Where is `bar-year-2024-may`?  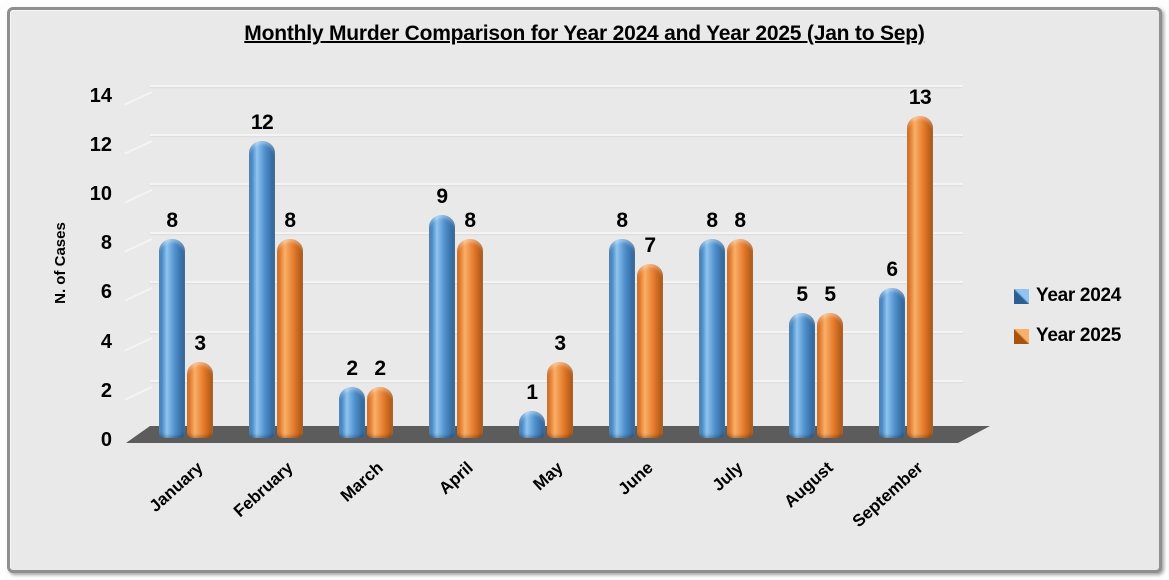
bar-year-2024-may is located at coordinates (532, 424).